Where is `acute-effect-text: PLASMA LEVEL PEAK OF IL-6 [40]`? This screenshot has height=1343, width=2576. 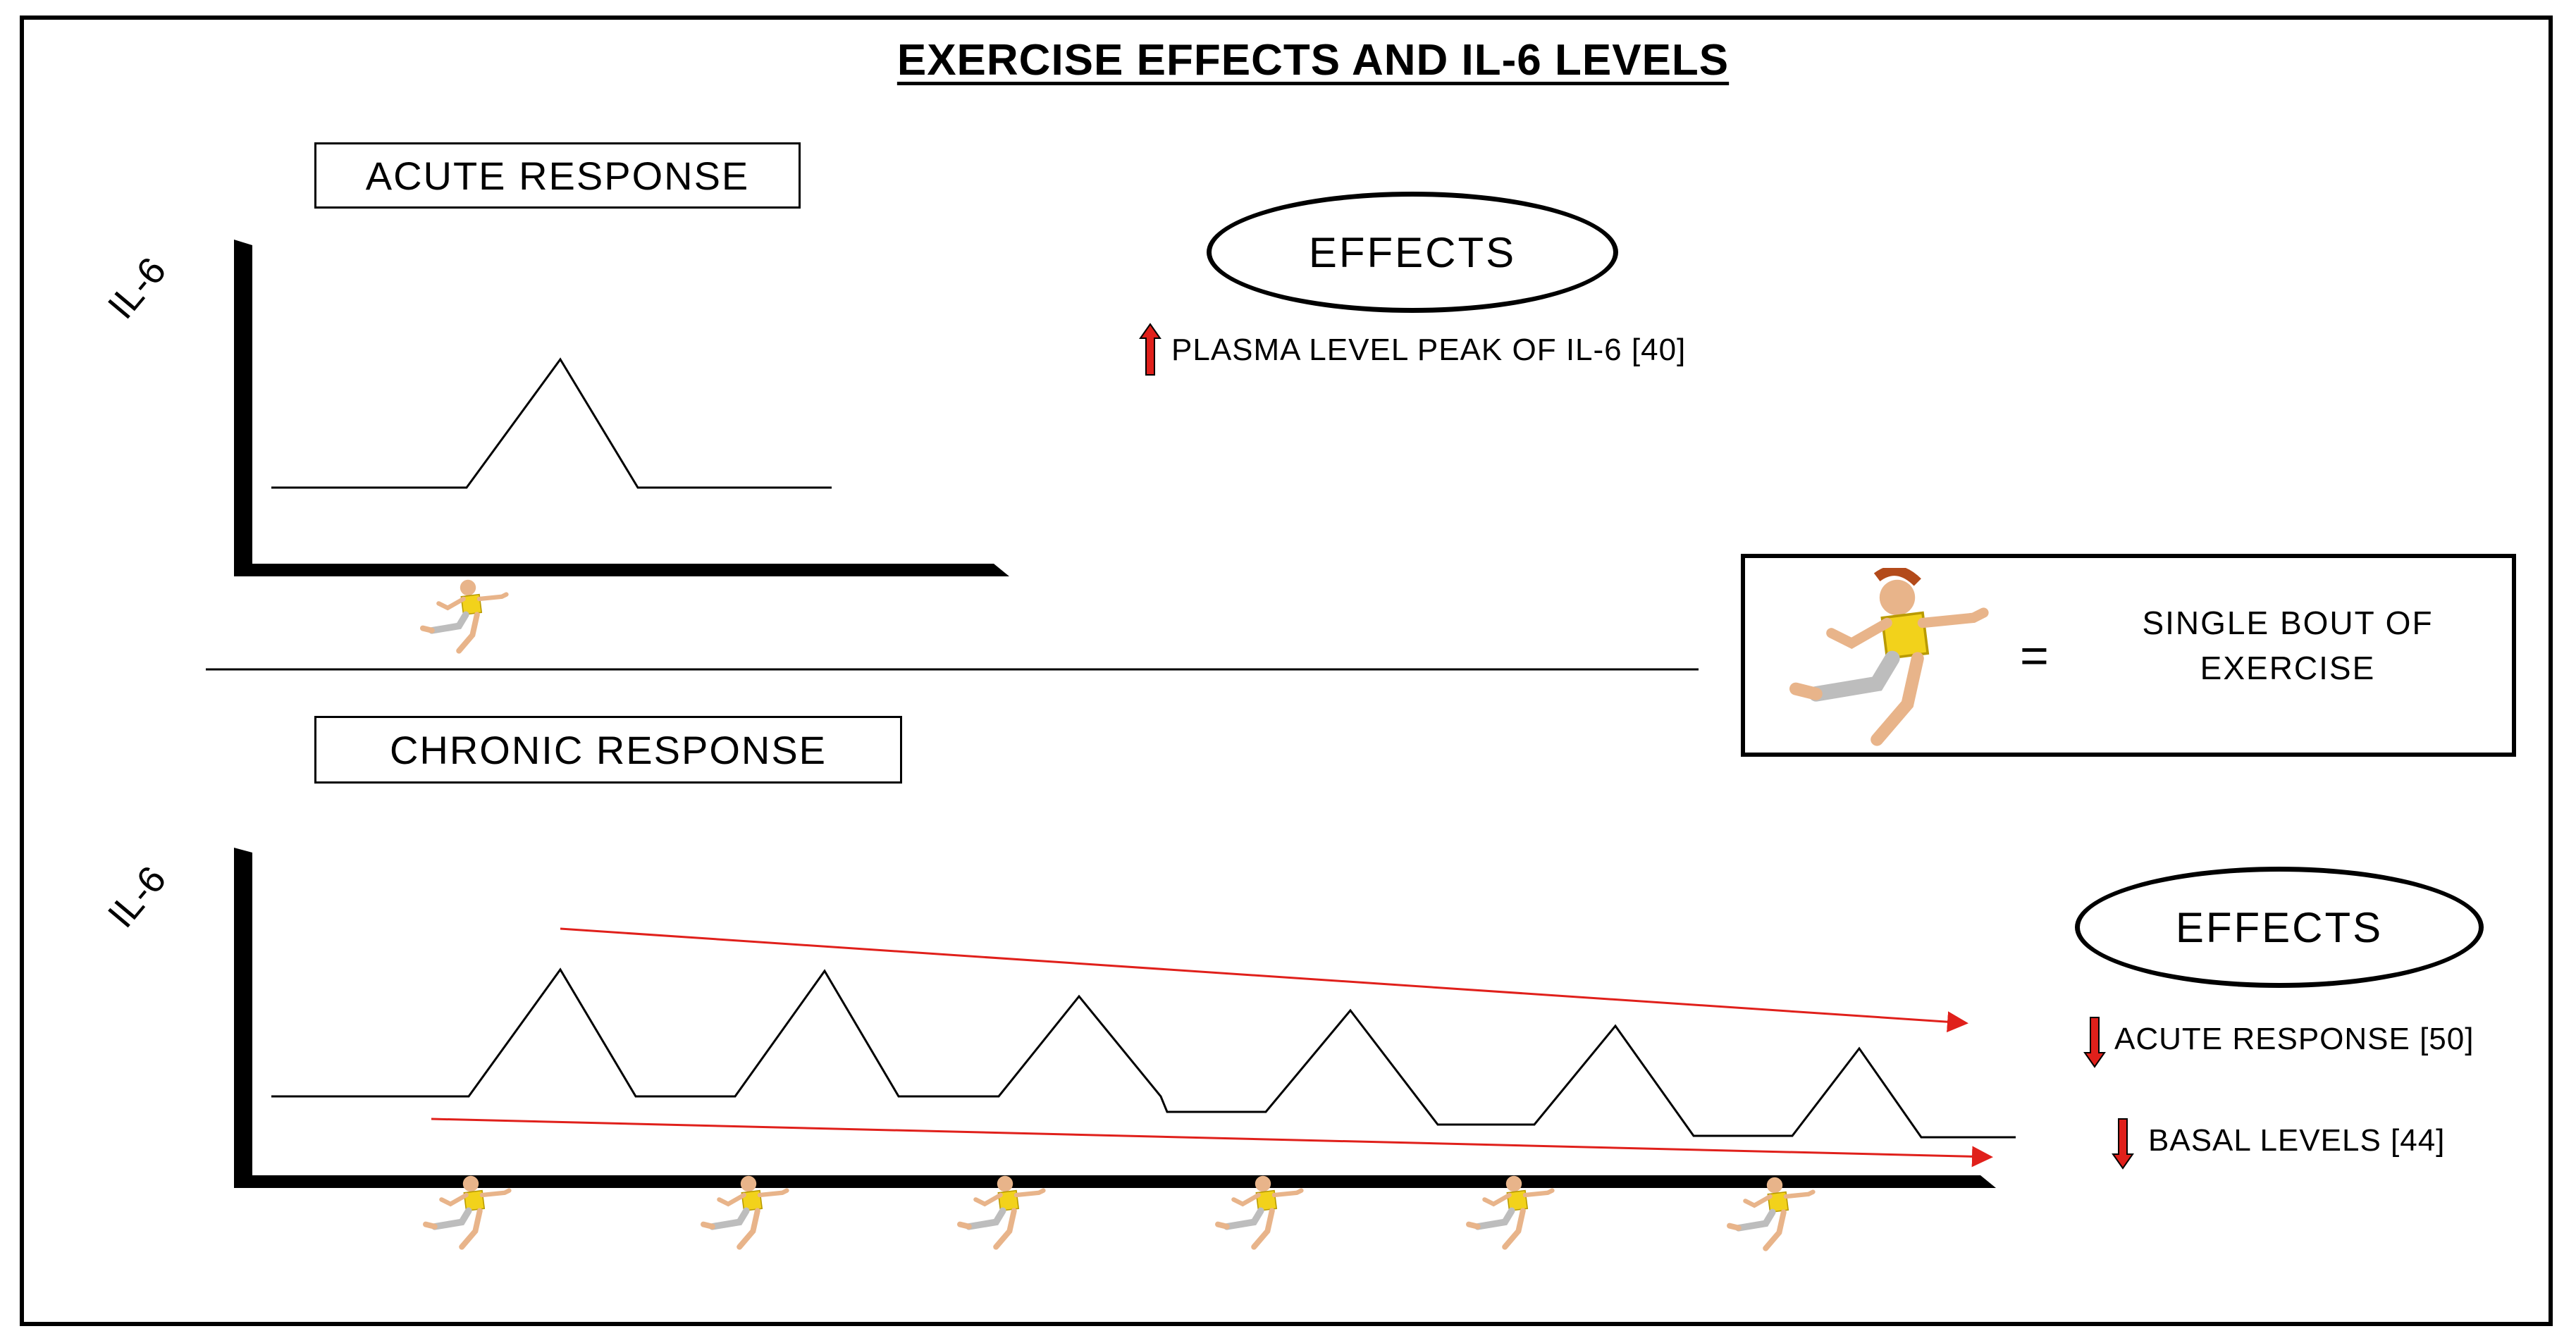 acute-effect-text: PLASMA LEVEL PEAK OF IL-6 [40] is located at coordinates (1429, 350).